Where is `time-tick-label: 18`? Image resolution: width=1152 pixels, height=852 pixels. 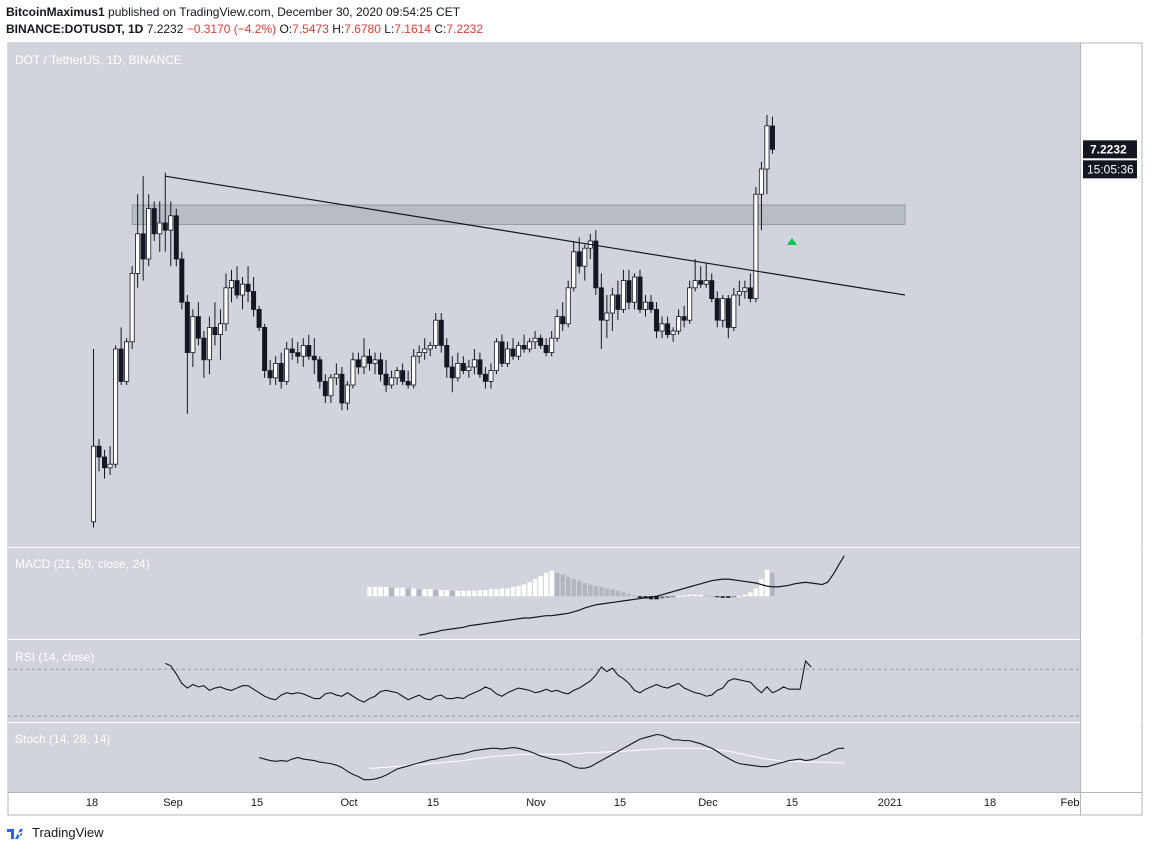
time-tick-label: 18 is located at coordinates (990, 803).